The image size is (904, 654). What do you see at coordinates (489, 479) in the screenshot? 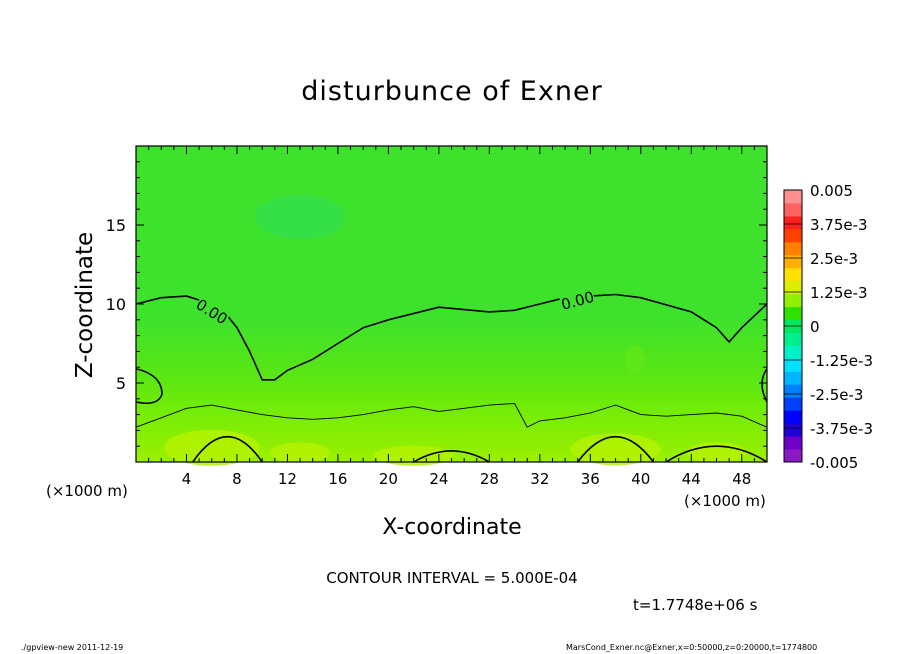
I see `x-tick-label: 28` at bounding box center [489, 479].